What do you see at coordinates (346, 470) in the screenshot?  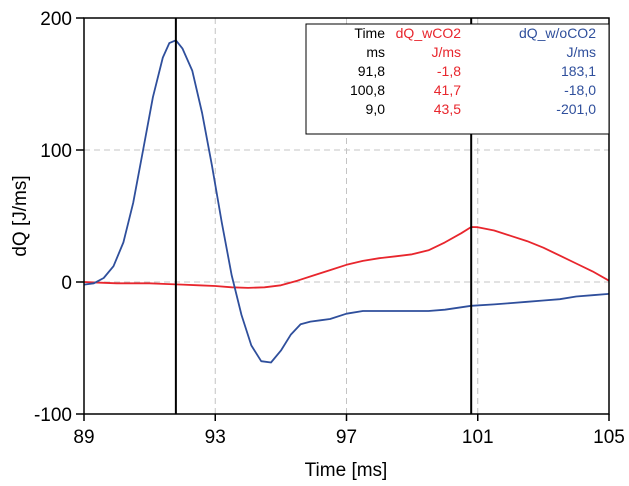 I see `x-axis-title: Time [ms]` at bounding box center [346, 470].